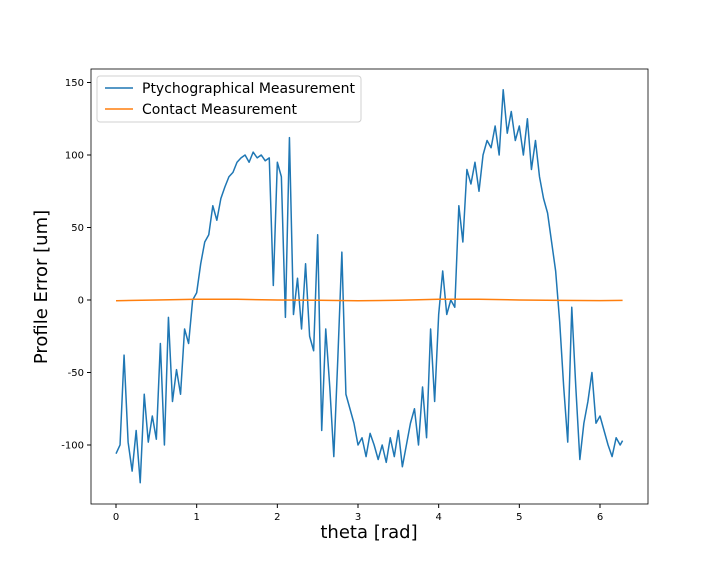 This screenshot has height=580, width=720. Describe the element at coordinates (77, 228) in the screenshot. I see `y-tick-label: 50` at that location.